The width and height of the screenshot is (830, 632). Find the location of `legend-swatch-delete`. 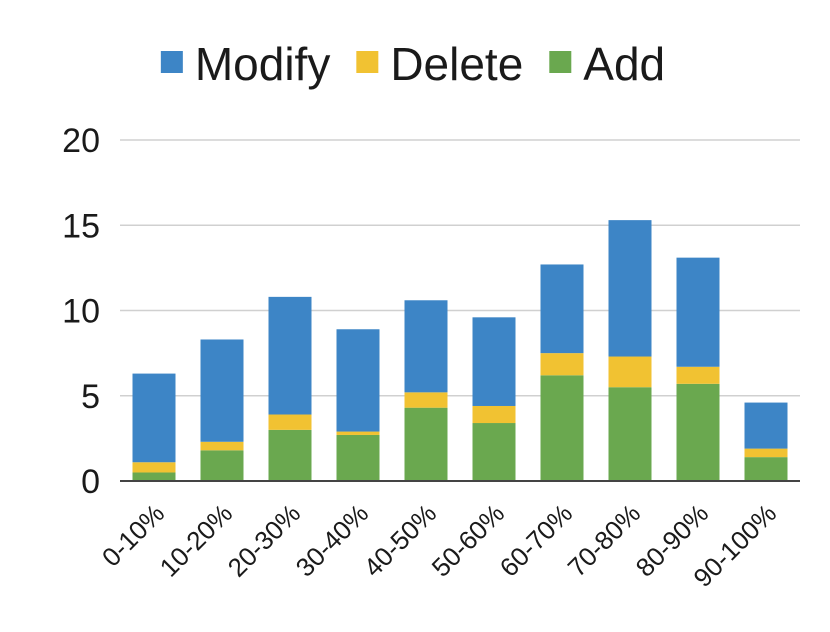

legend-swatch-delete is located at coordinates (367, 62).